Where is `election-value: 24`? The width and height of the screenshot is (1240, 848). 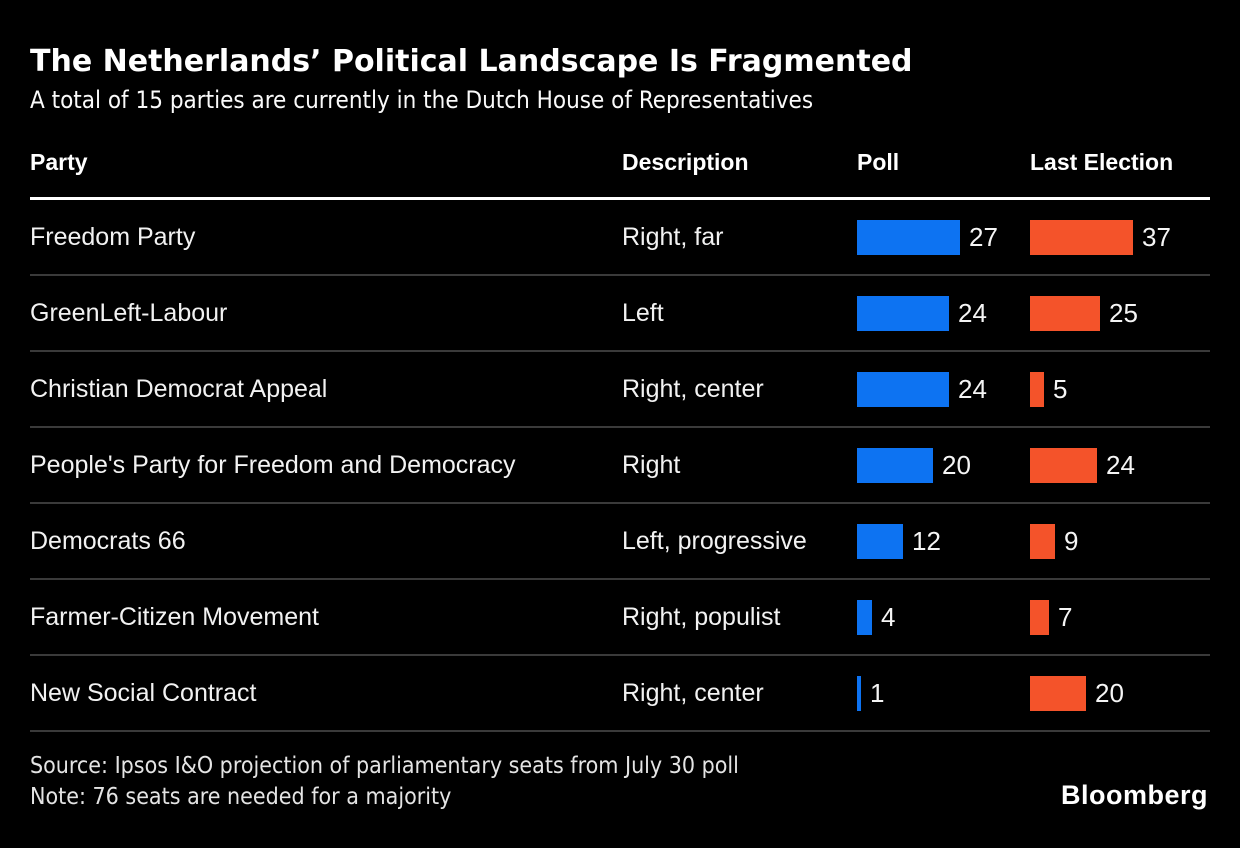 election-value: 24 is located at coordinates (1120, 464).